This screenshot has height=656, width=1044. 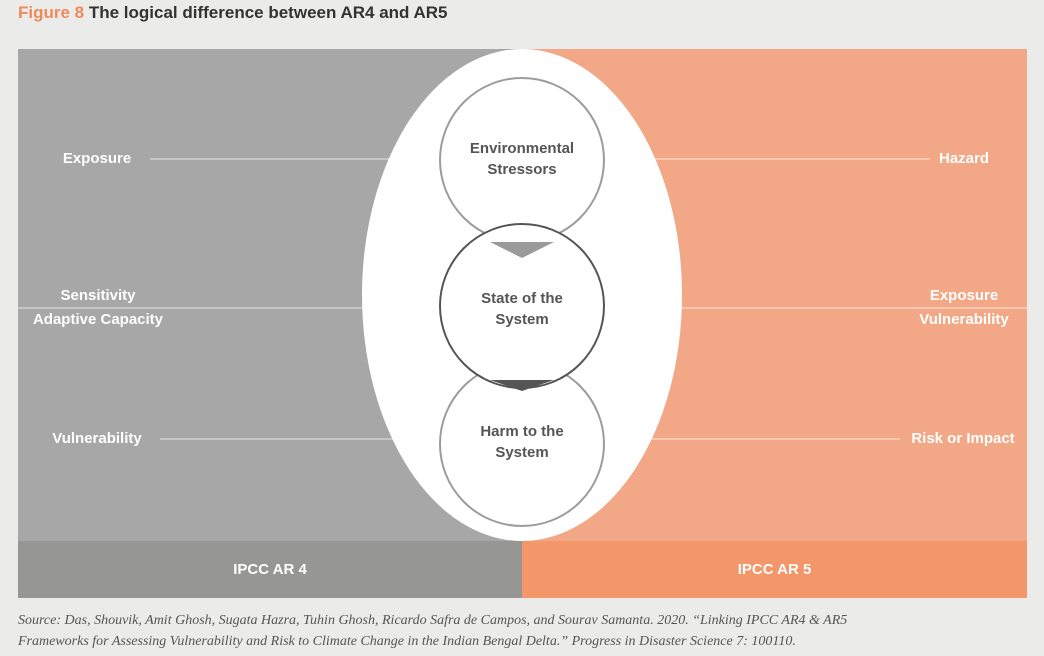 What do you see at coordinates (964, 319) in the screenshot?
I see `ar5-label-exposure-line-2: Vulnerability` at bounding box center [964, 319].